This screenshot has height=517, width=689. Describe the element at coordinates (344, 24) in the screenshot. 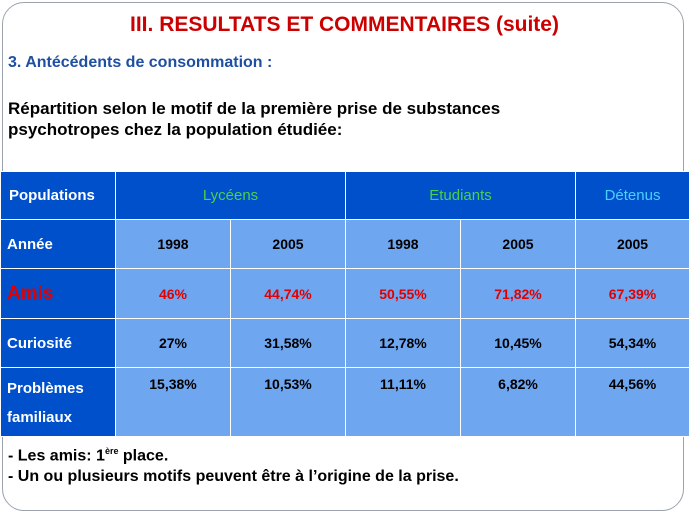

I see `slide-title: III. RESULTATS ET COMMENTAIRES (suite)` at that location.